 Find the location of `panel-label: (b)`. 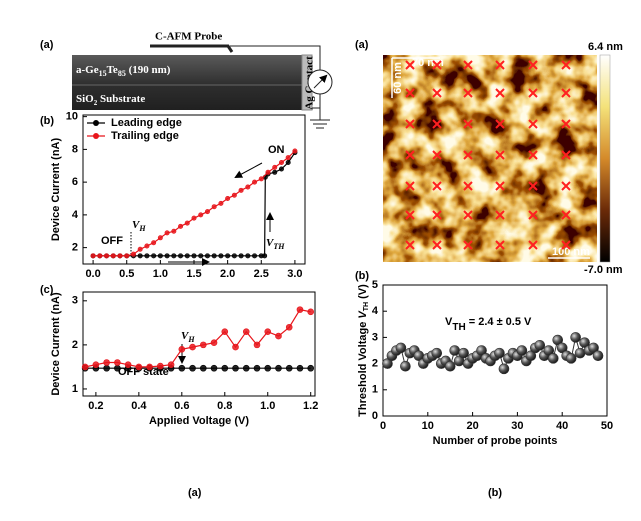

panel-label: (b) is located at coordinates (47, 121).